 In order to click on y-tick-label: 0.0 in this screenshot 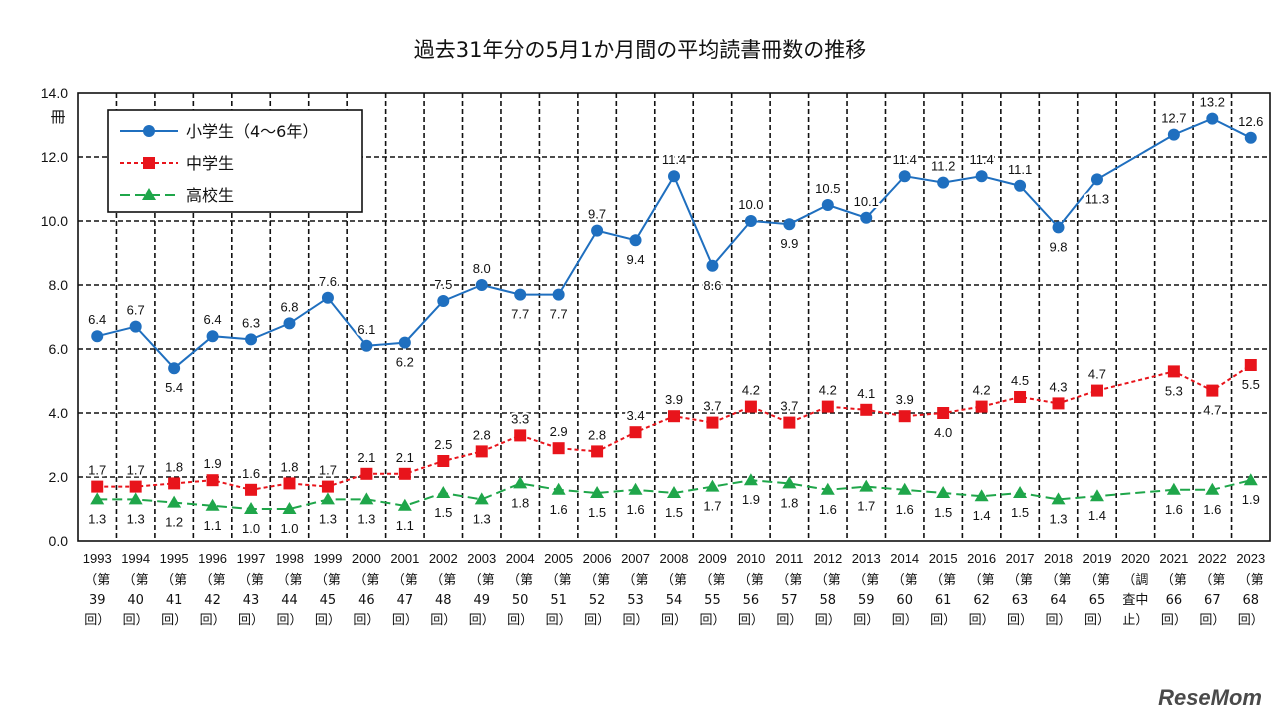, I will do `click(59, 541)`.